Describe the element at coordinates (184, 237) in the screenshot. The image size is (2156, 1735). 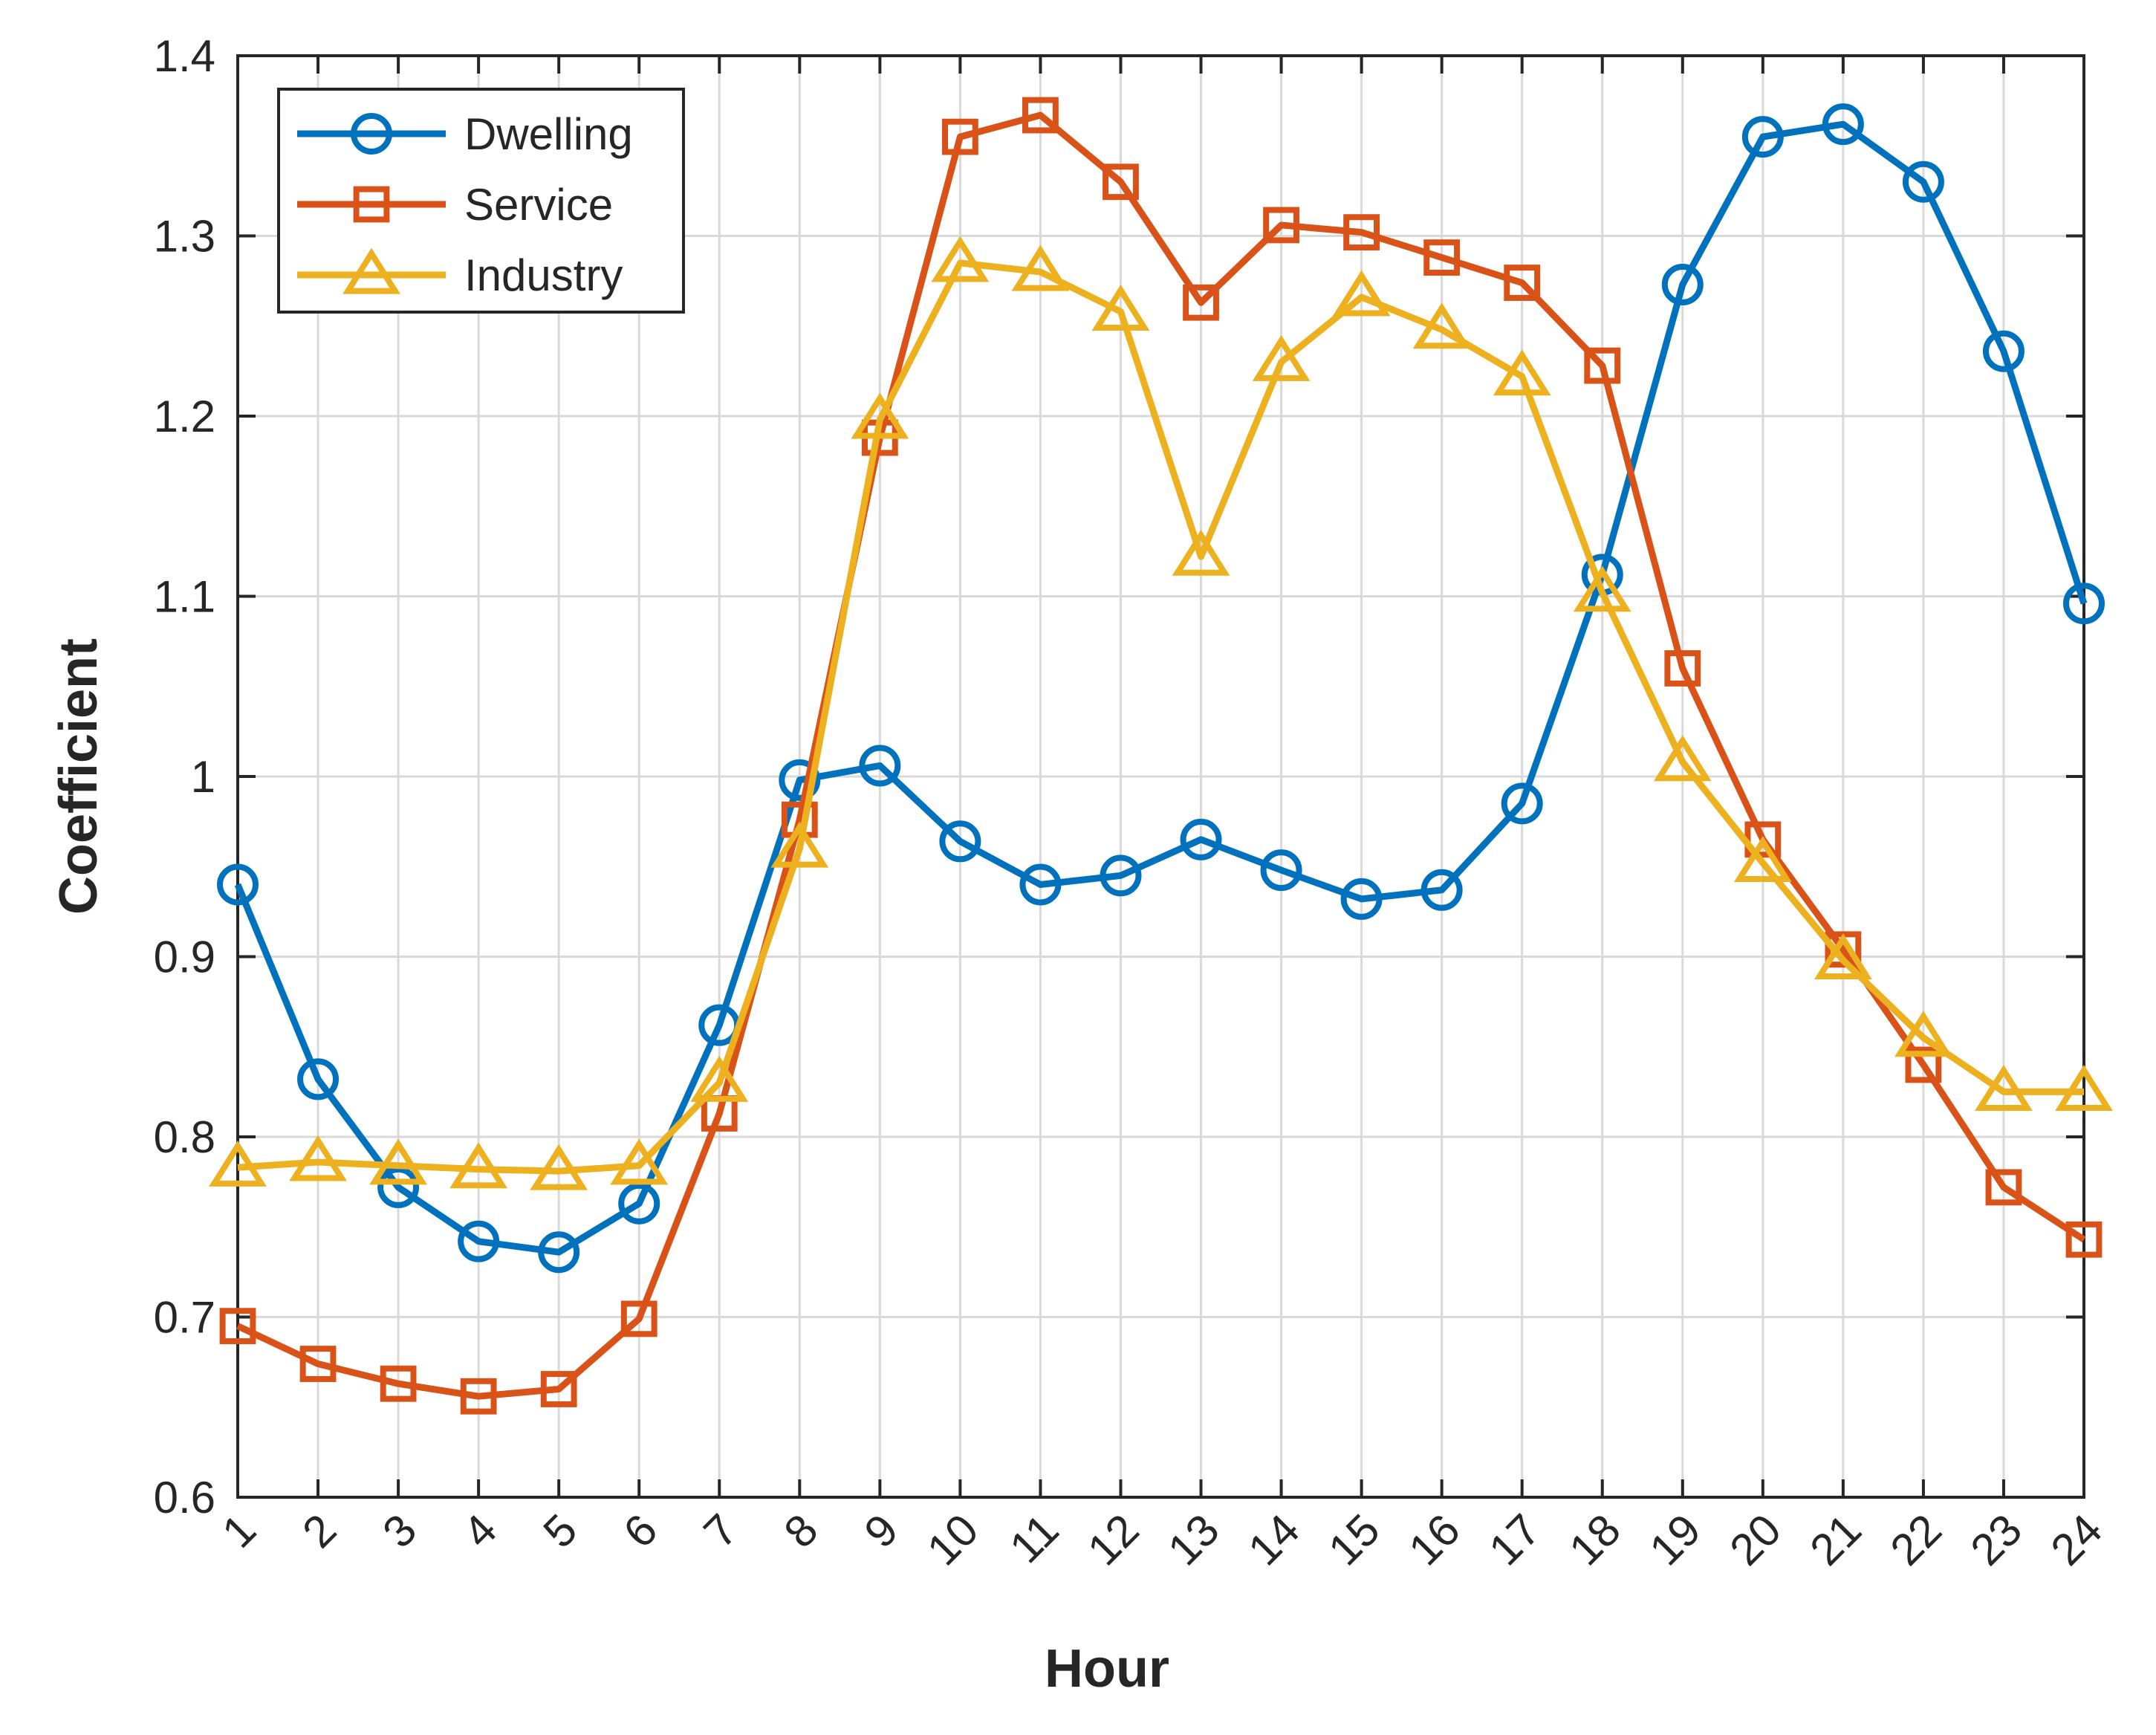
I see `y-tick-label: 1.3` at that location.